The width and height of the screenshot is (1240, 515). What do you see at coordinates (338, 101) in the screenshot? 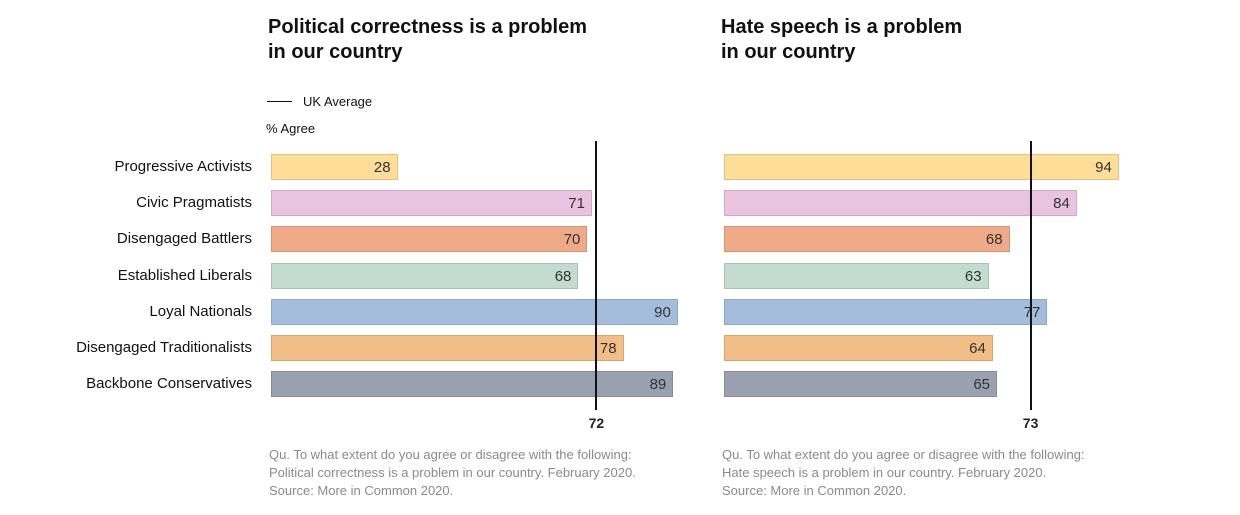
I see `legend-label: UK Average` at bounding box center [338, 101].